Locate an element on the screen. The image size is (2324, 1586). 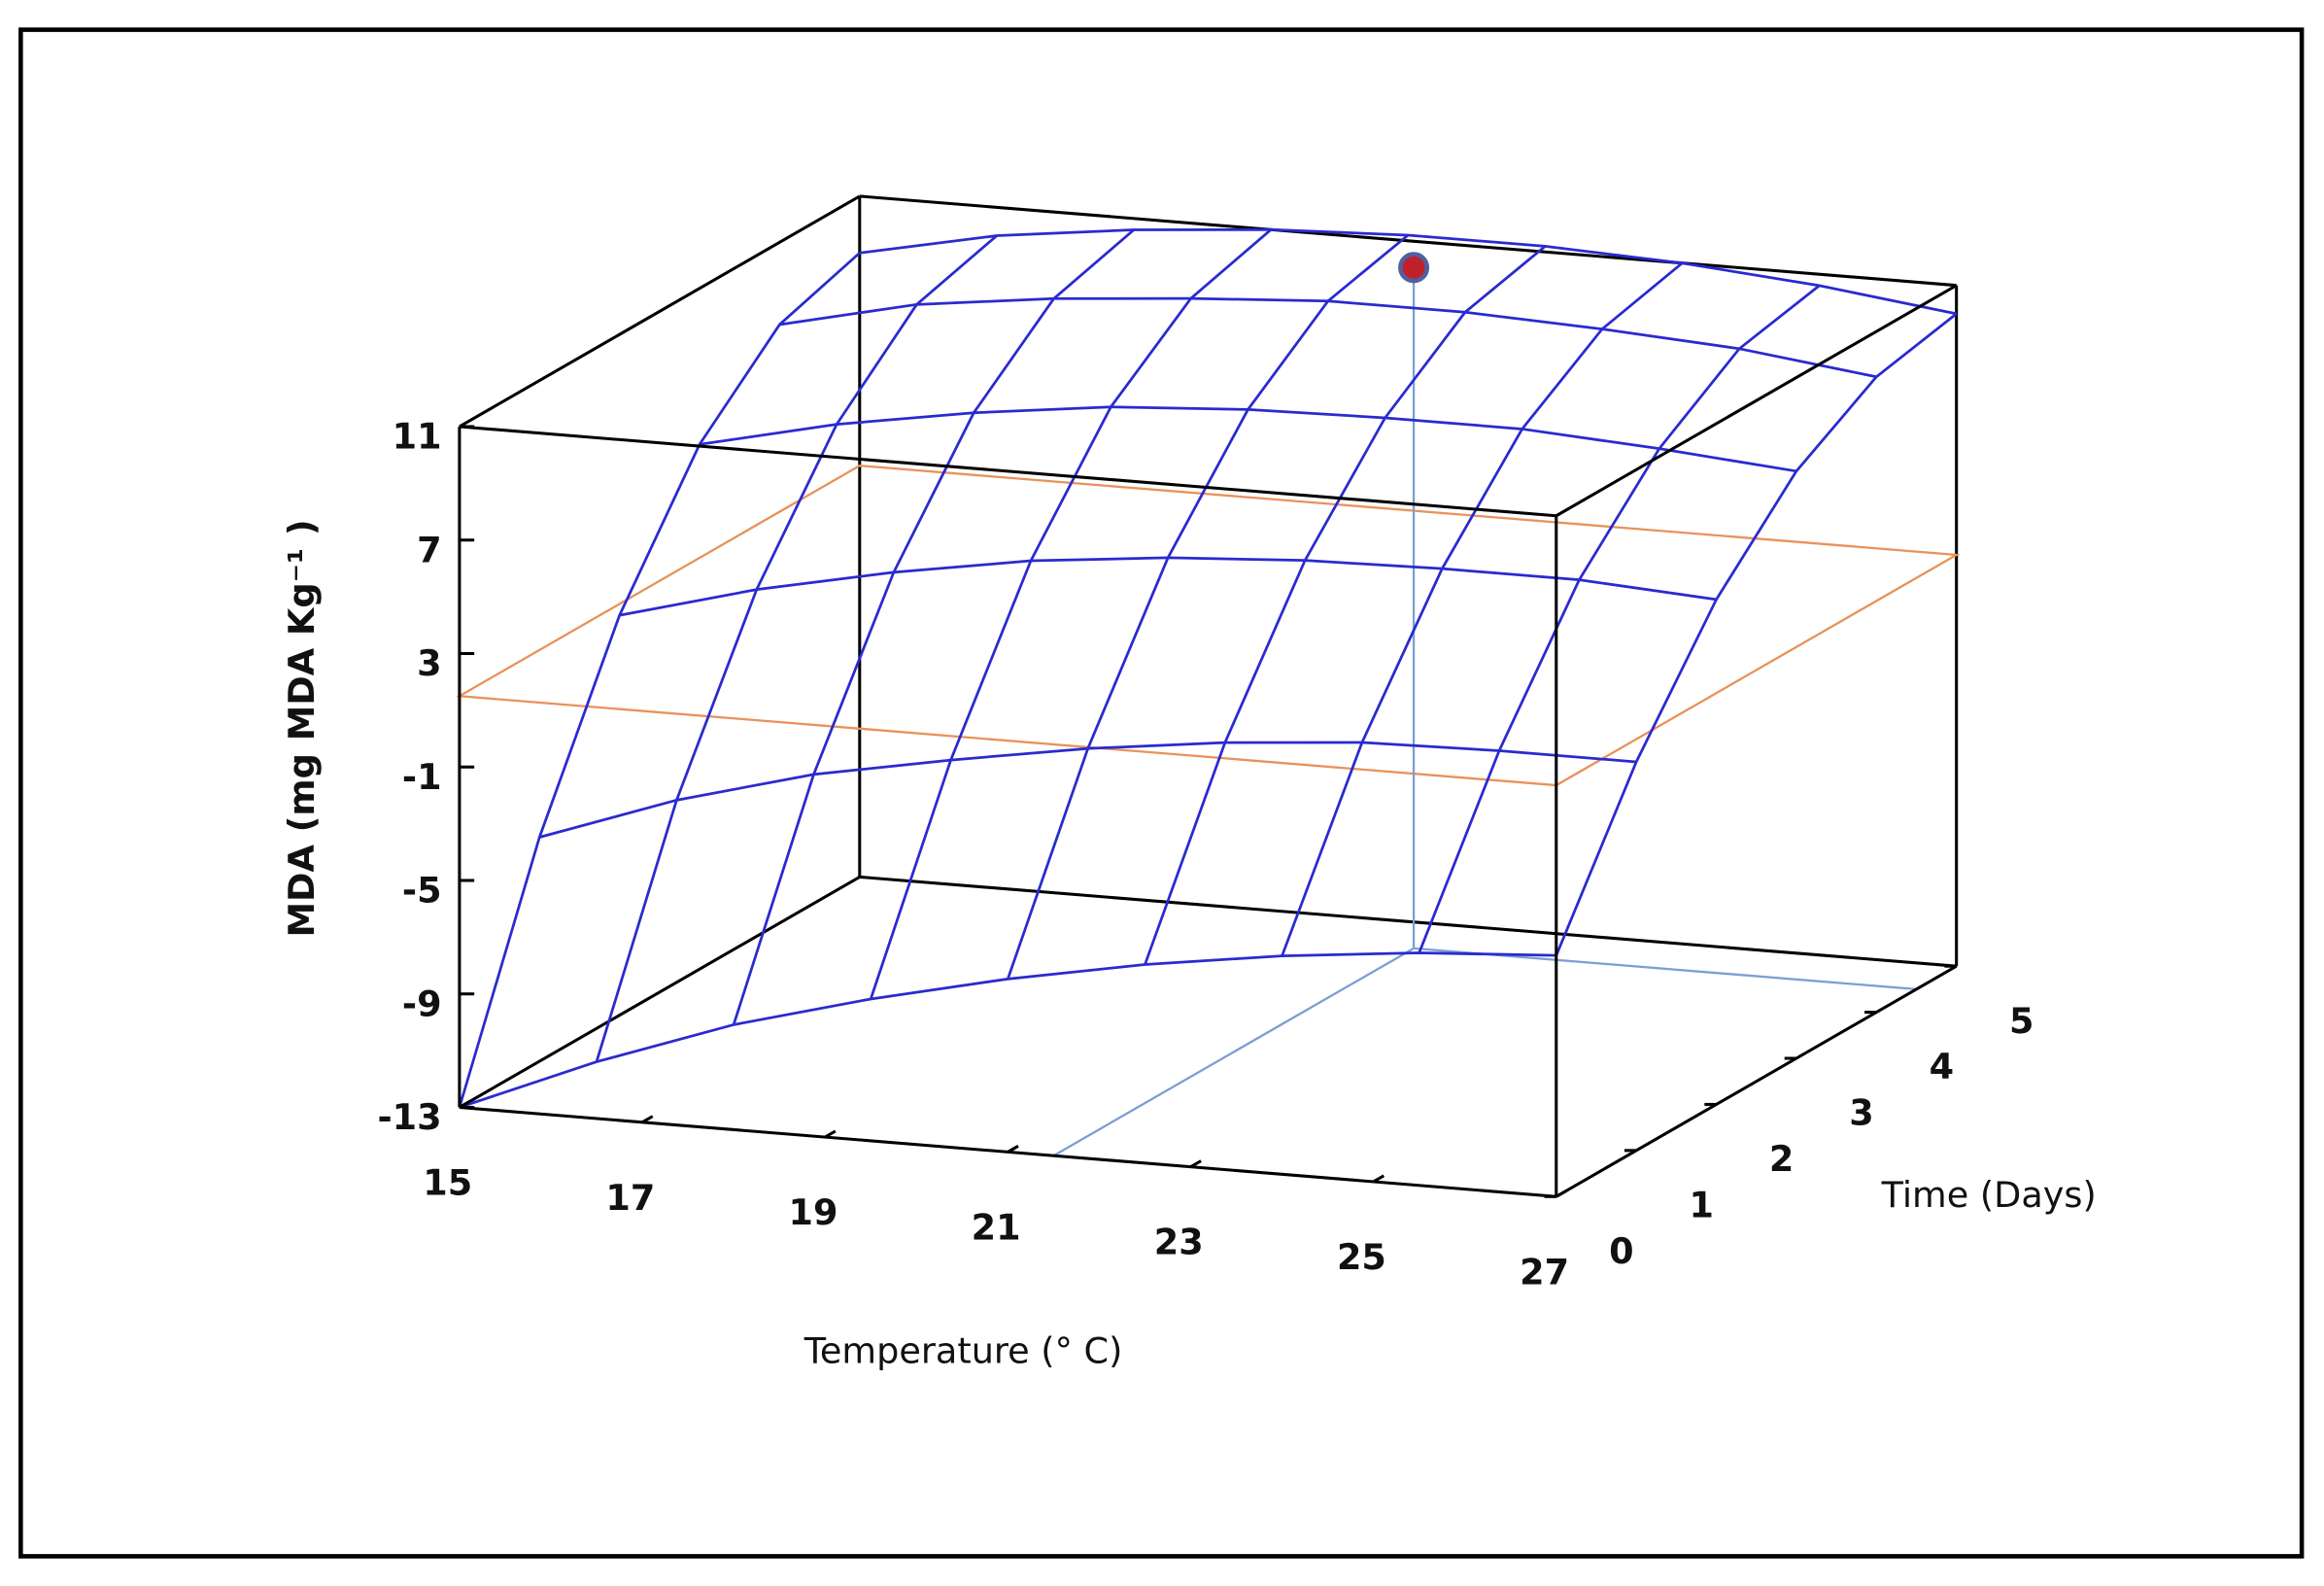
x-tick-label: 27 is located at coordinates (1545, 1272).